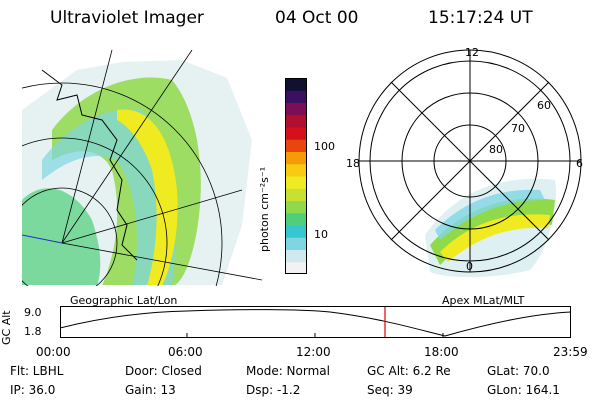 This screenshot has width=600, height=400. What do you see at coordinates (33, 331) in the screenshot?
I see `timeline-ytick-1-8: 1.8` at bounding box center [33, 331].